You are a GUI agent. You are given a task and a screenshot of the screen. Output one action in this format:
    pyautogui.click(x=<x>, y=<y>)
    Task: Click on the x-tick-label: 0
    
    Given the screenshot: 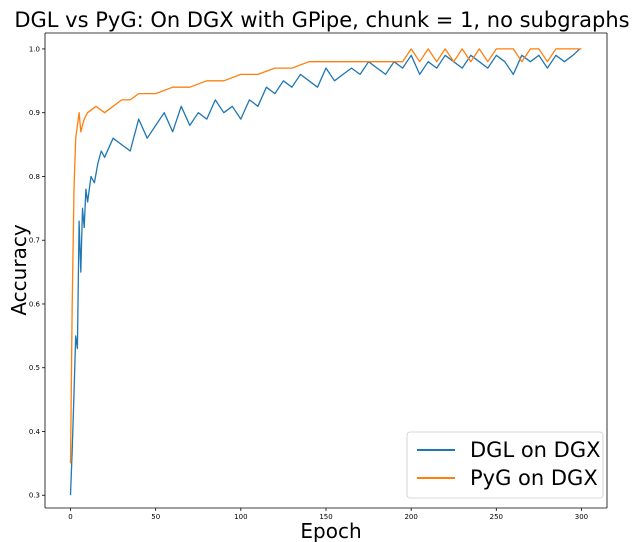 What is the action you would take?
    pyautogui.click(x=70, y=517)
    